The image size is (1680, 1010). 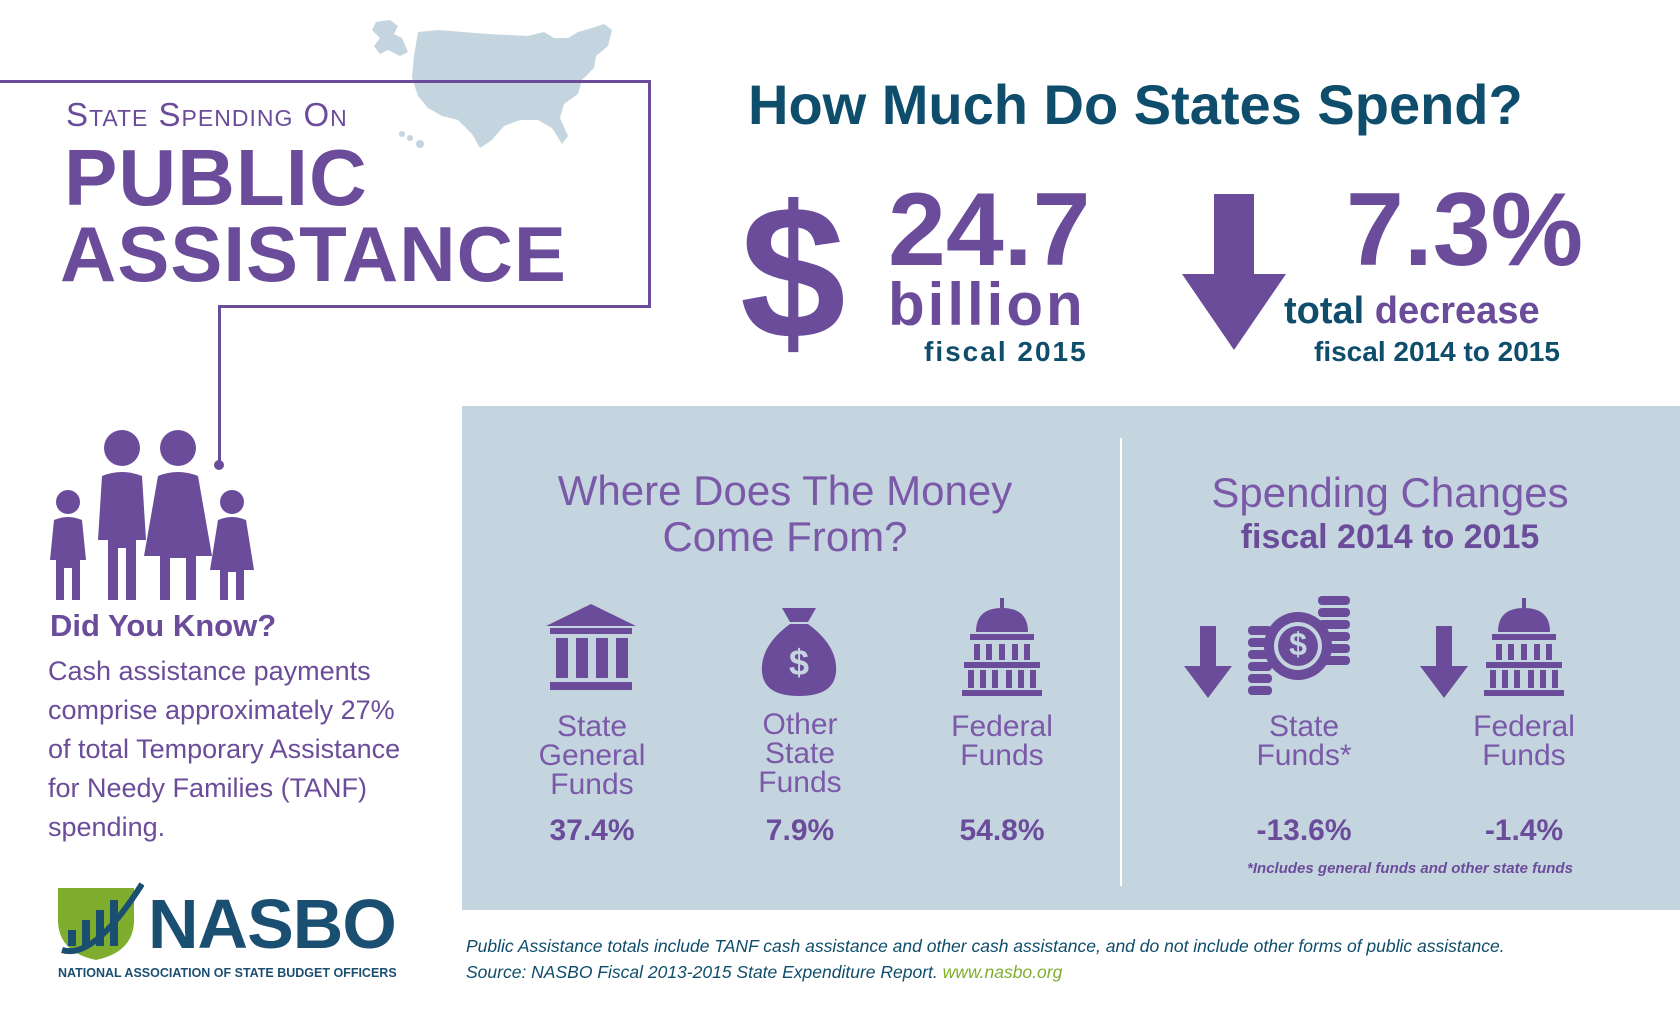 I want to click on spending-changes-title: Spending Changes, so click(x=1390, y=492).